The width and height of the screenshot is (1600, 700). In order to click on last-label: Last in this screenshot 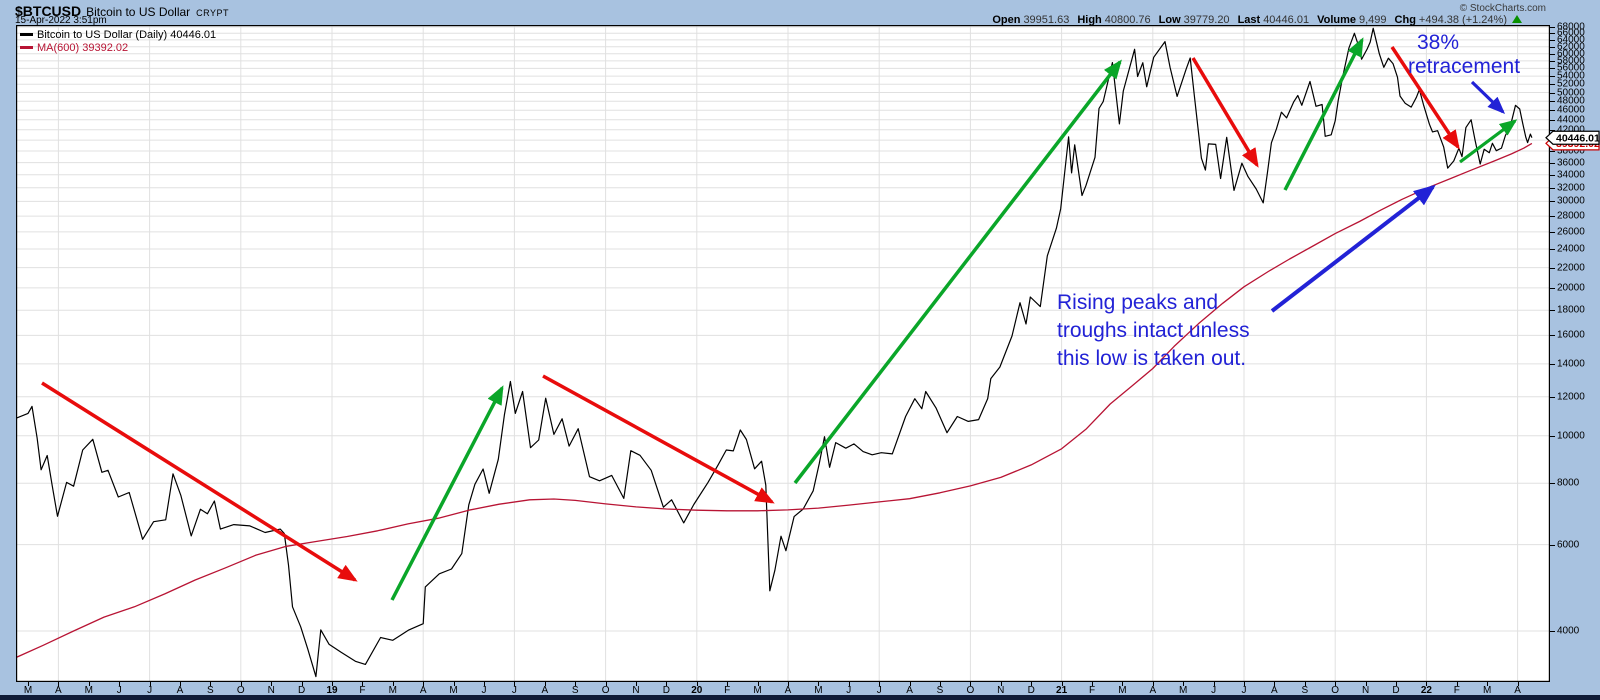, I will do `click(1249, 20)`.